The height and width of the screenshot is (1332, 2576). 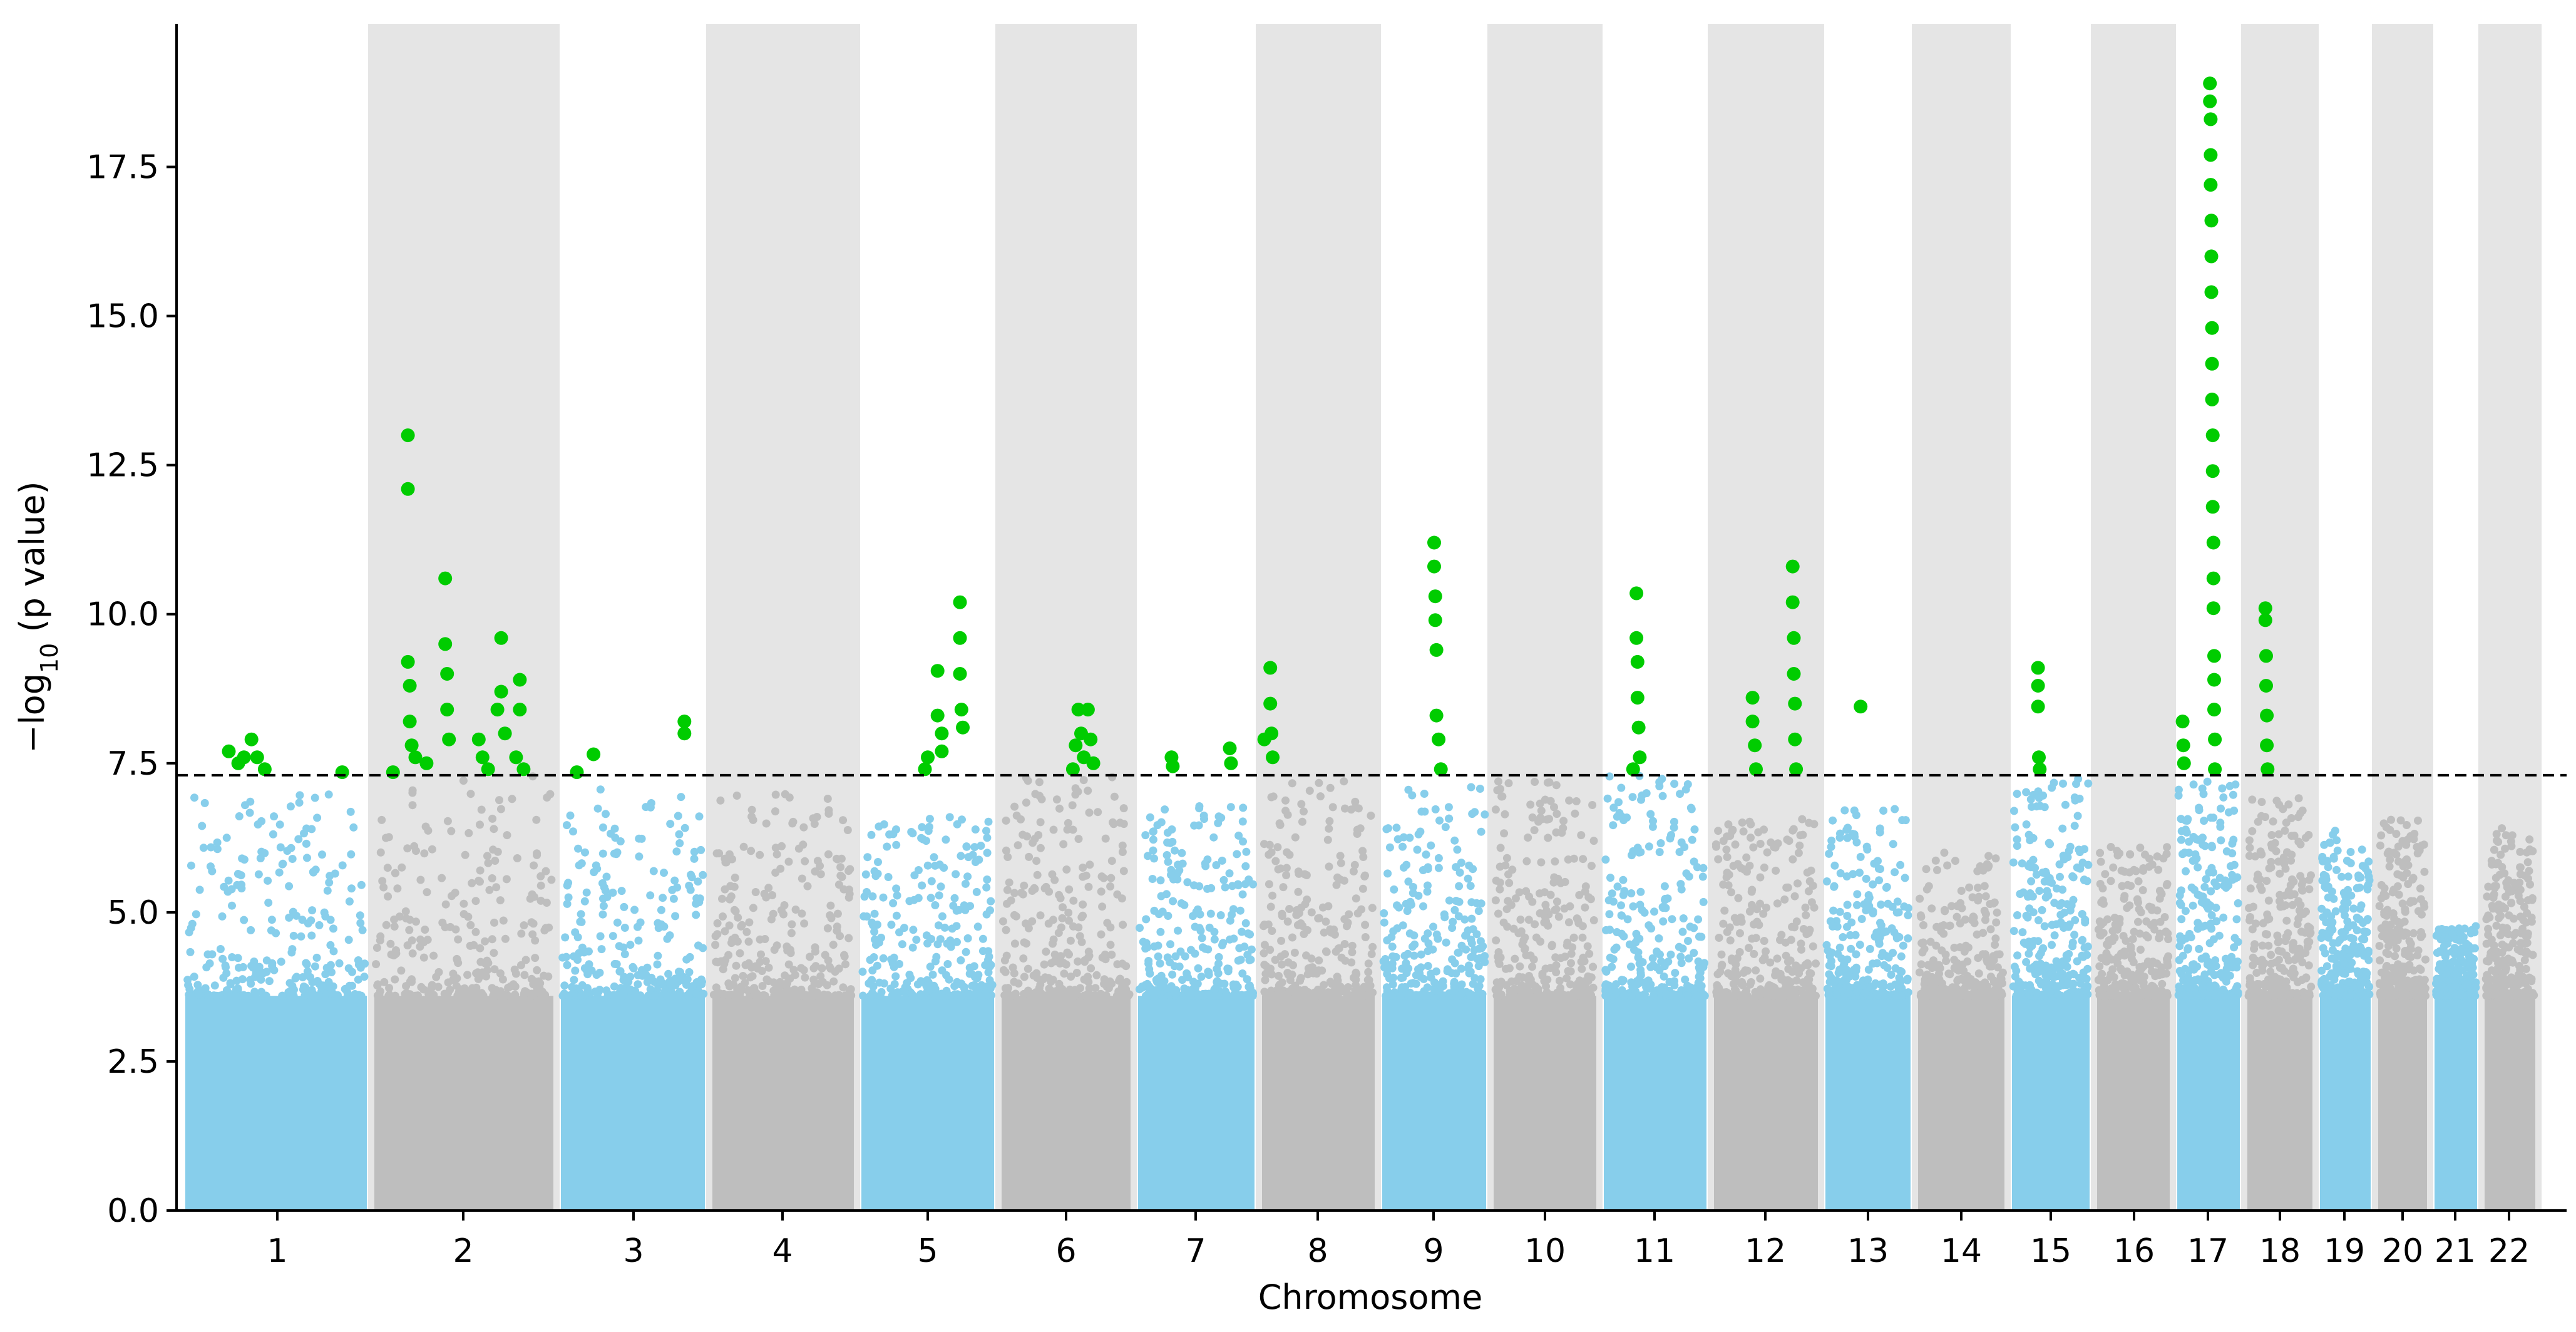 I want to click on chromosome-1-dense-points, so click(x=276, y=1103).